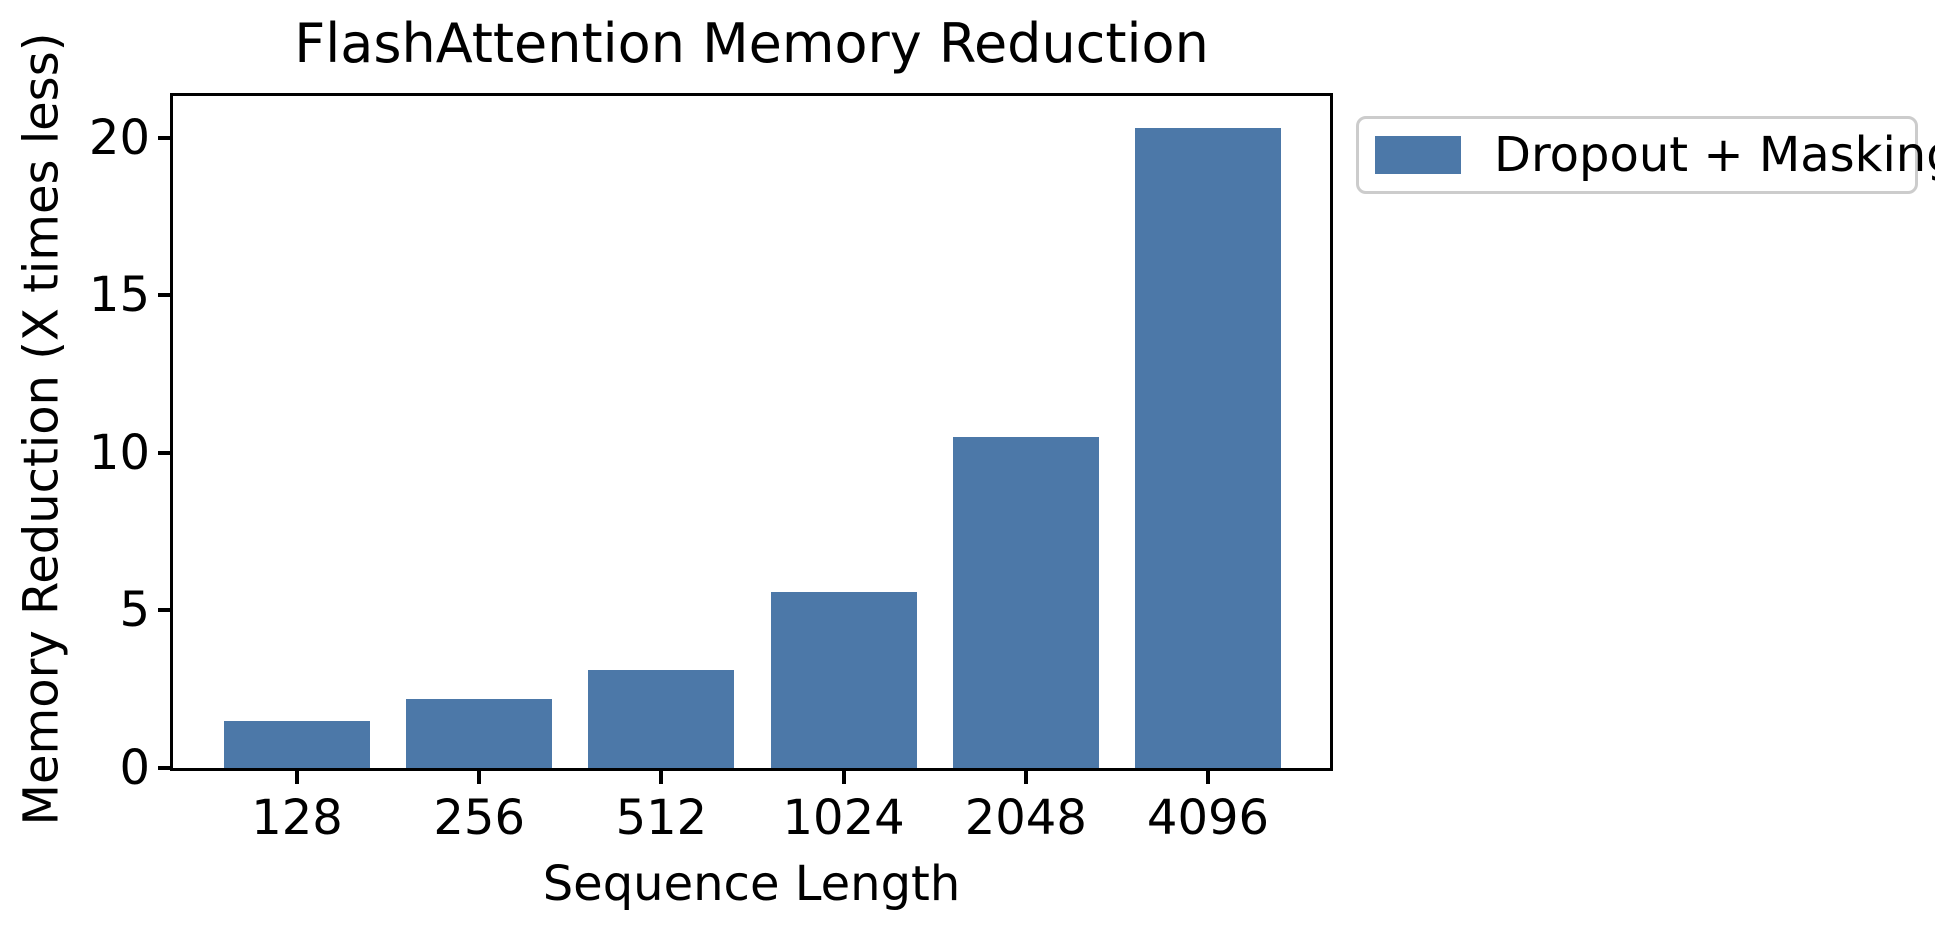 The width and height of the screenshot is (1935, 932). What do you see at coordinates (1208, 818) in the screenshot?
I see `x-tick-label: 4096` at bounding box center [1208, 818].